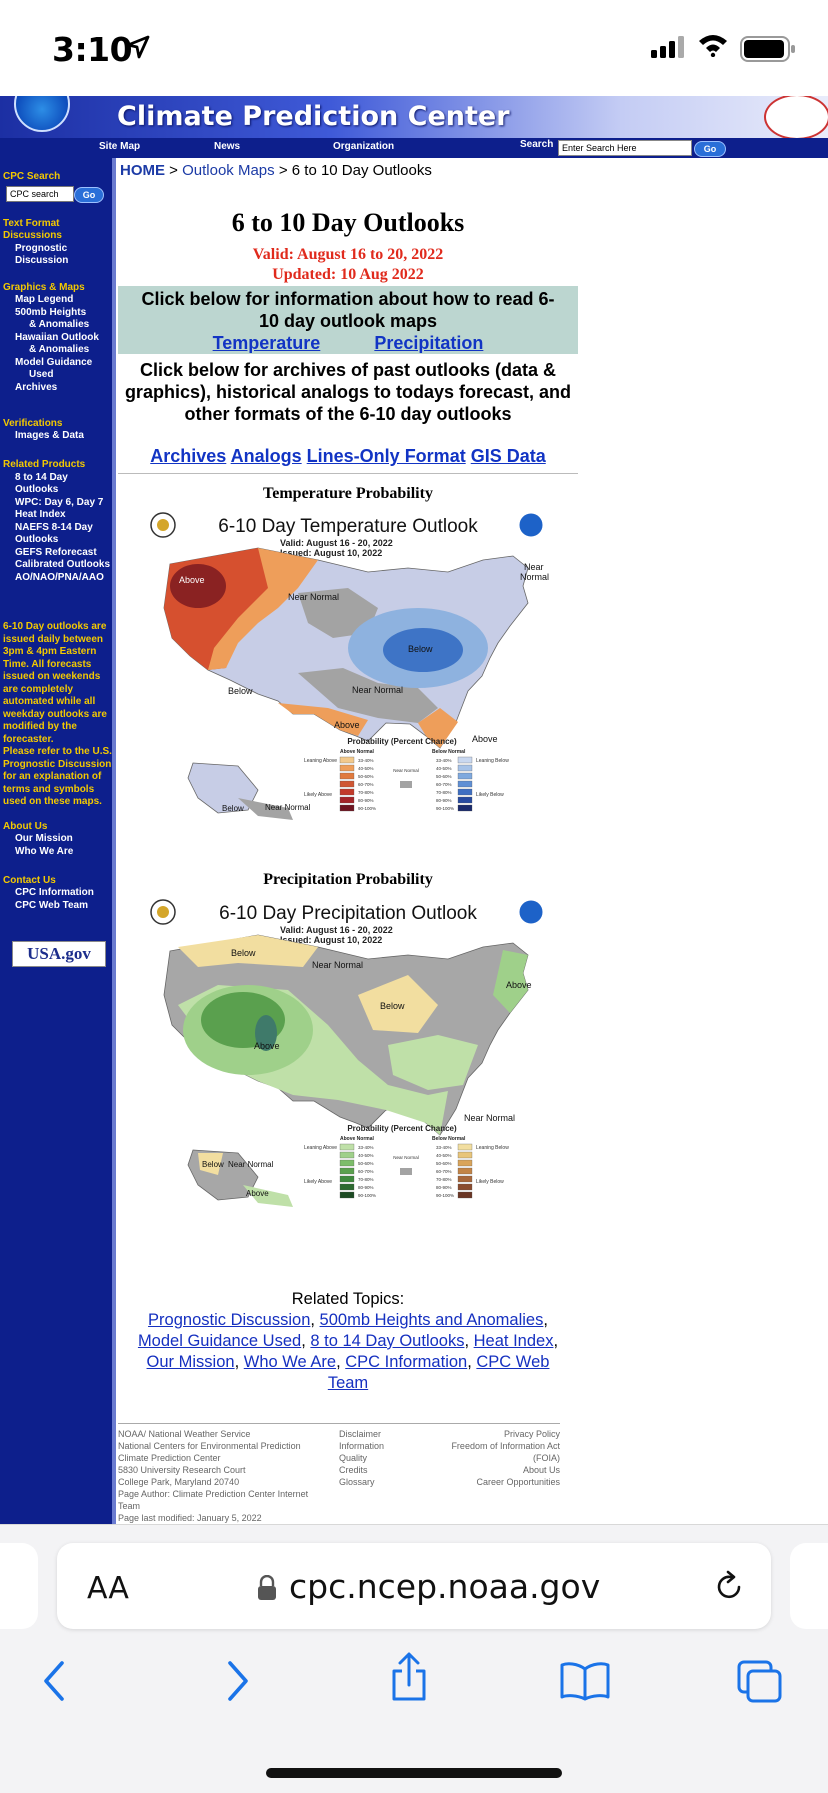 This screenshot has height=1793, width=828. What do you see at coordinates (63, 564) in the screenshot?
I see `sidebar-item-gefs: Calibrated Outlooks` at bounding box center [63, 564].